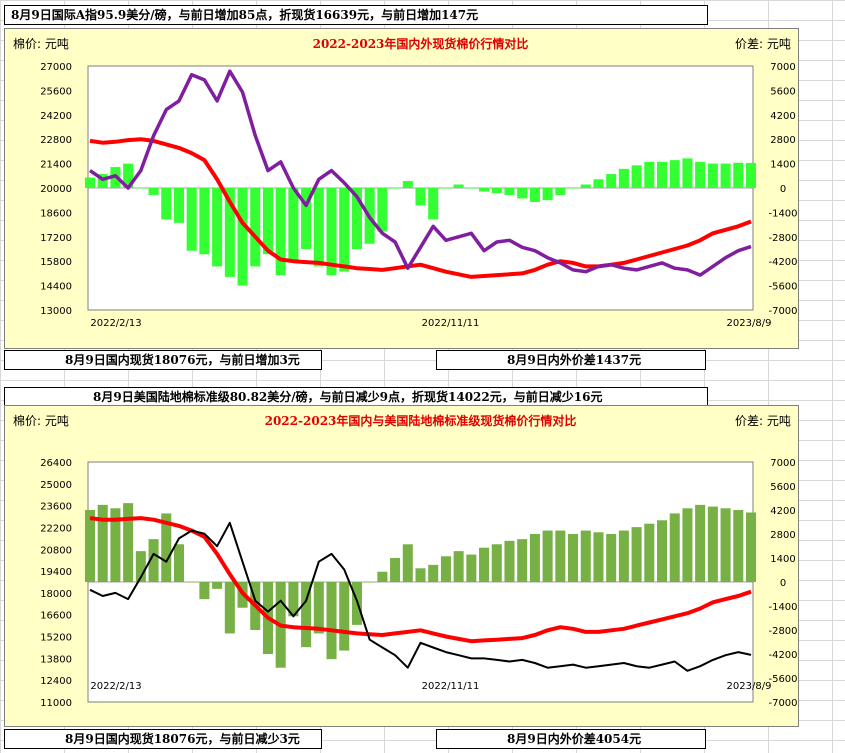  I want to click on chart1-caption-right: 8月9日内外价差1437元, so click(571, 360).